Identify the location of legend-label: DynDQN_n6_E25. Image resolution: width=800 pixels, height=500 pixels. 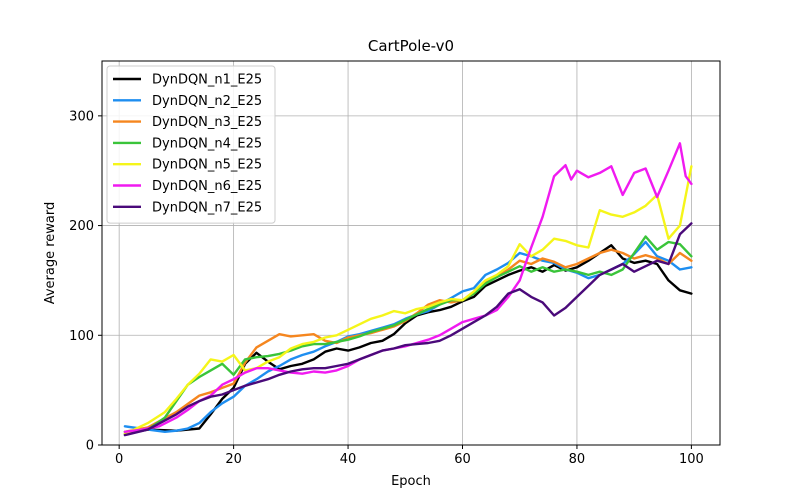
(207, 186).